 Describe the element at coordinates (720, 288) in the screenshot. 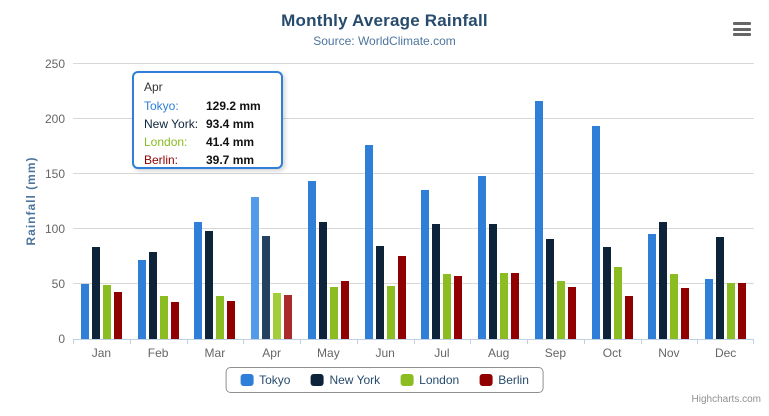

I see `bar-new-york-dec` at that location.